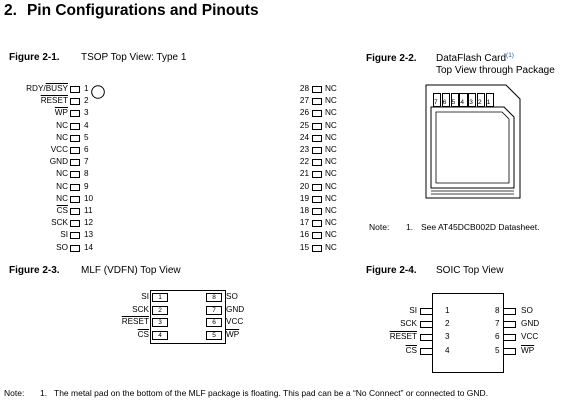 The width and height of the screenshot is (572, 402). What do you see at coordinates (454, 227) in the screenshot?
I see `card-note: Note: 1. See AT45DCB002D Datasheet.` at bounding box center [454, 227].